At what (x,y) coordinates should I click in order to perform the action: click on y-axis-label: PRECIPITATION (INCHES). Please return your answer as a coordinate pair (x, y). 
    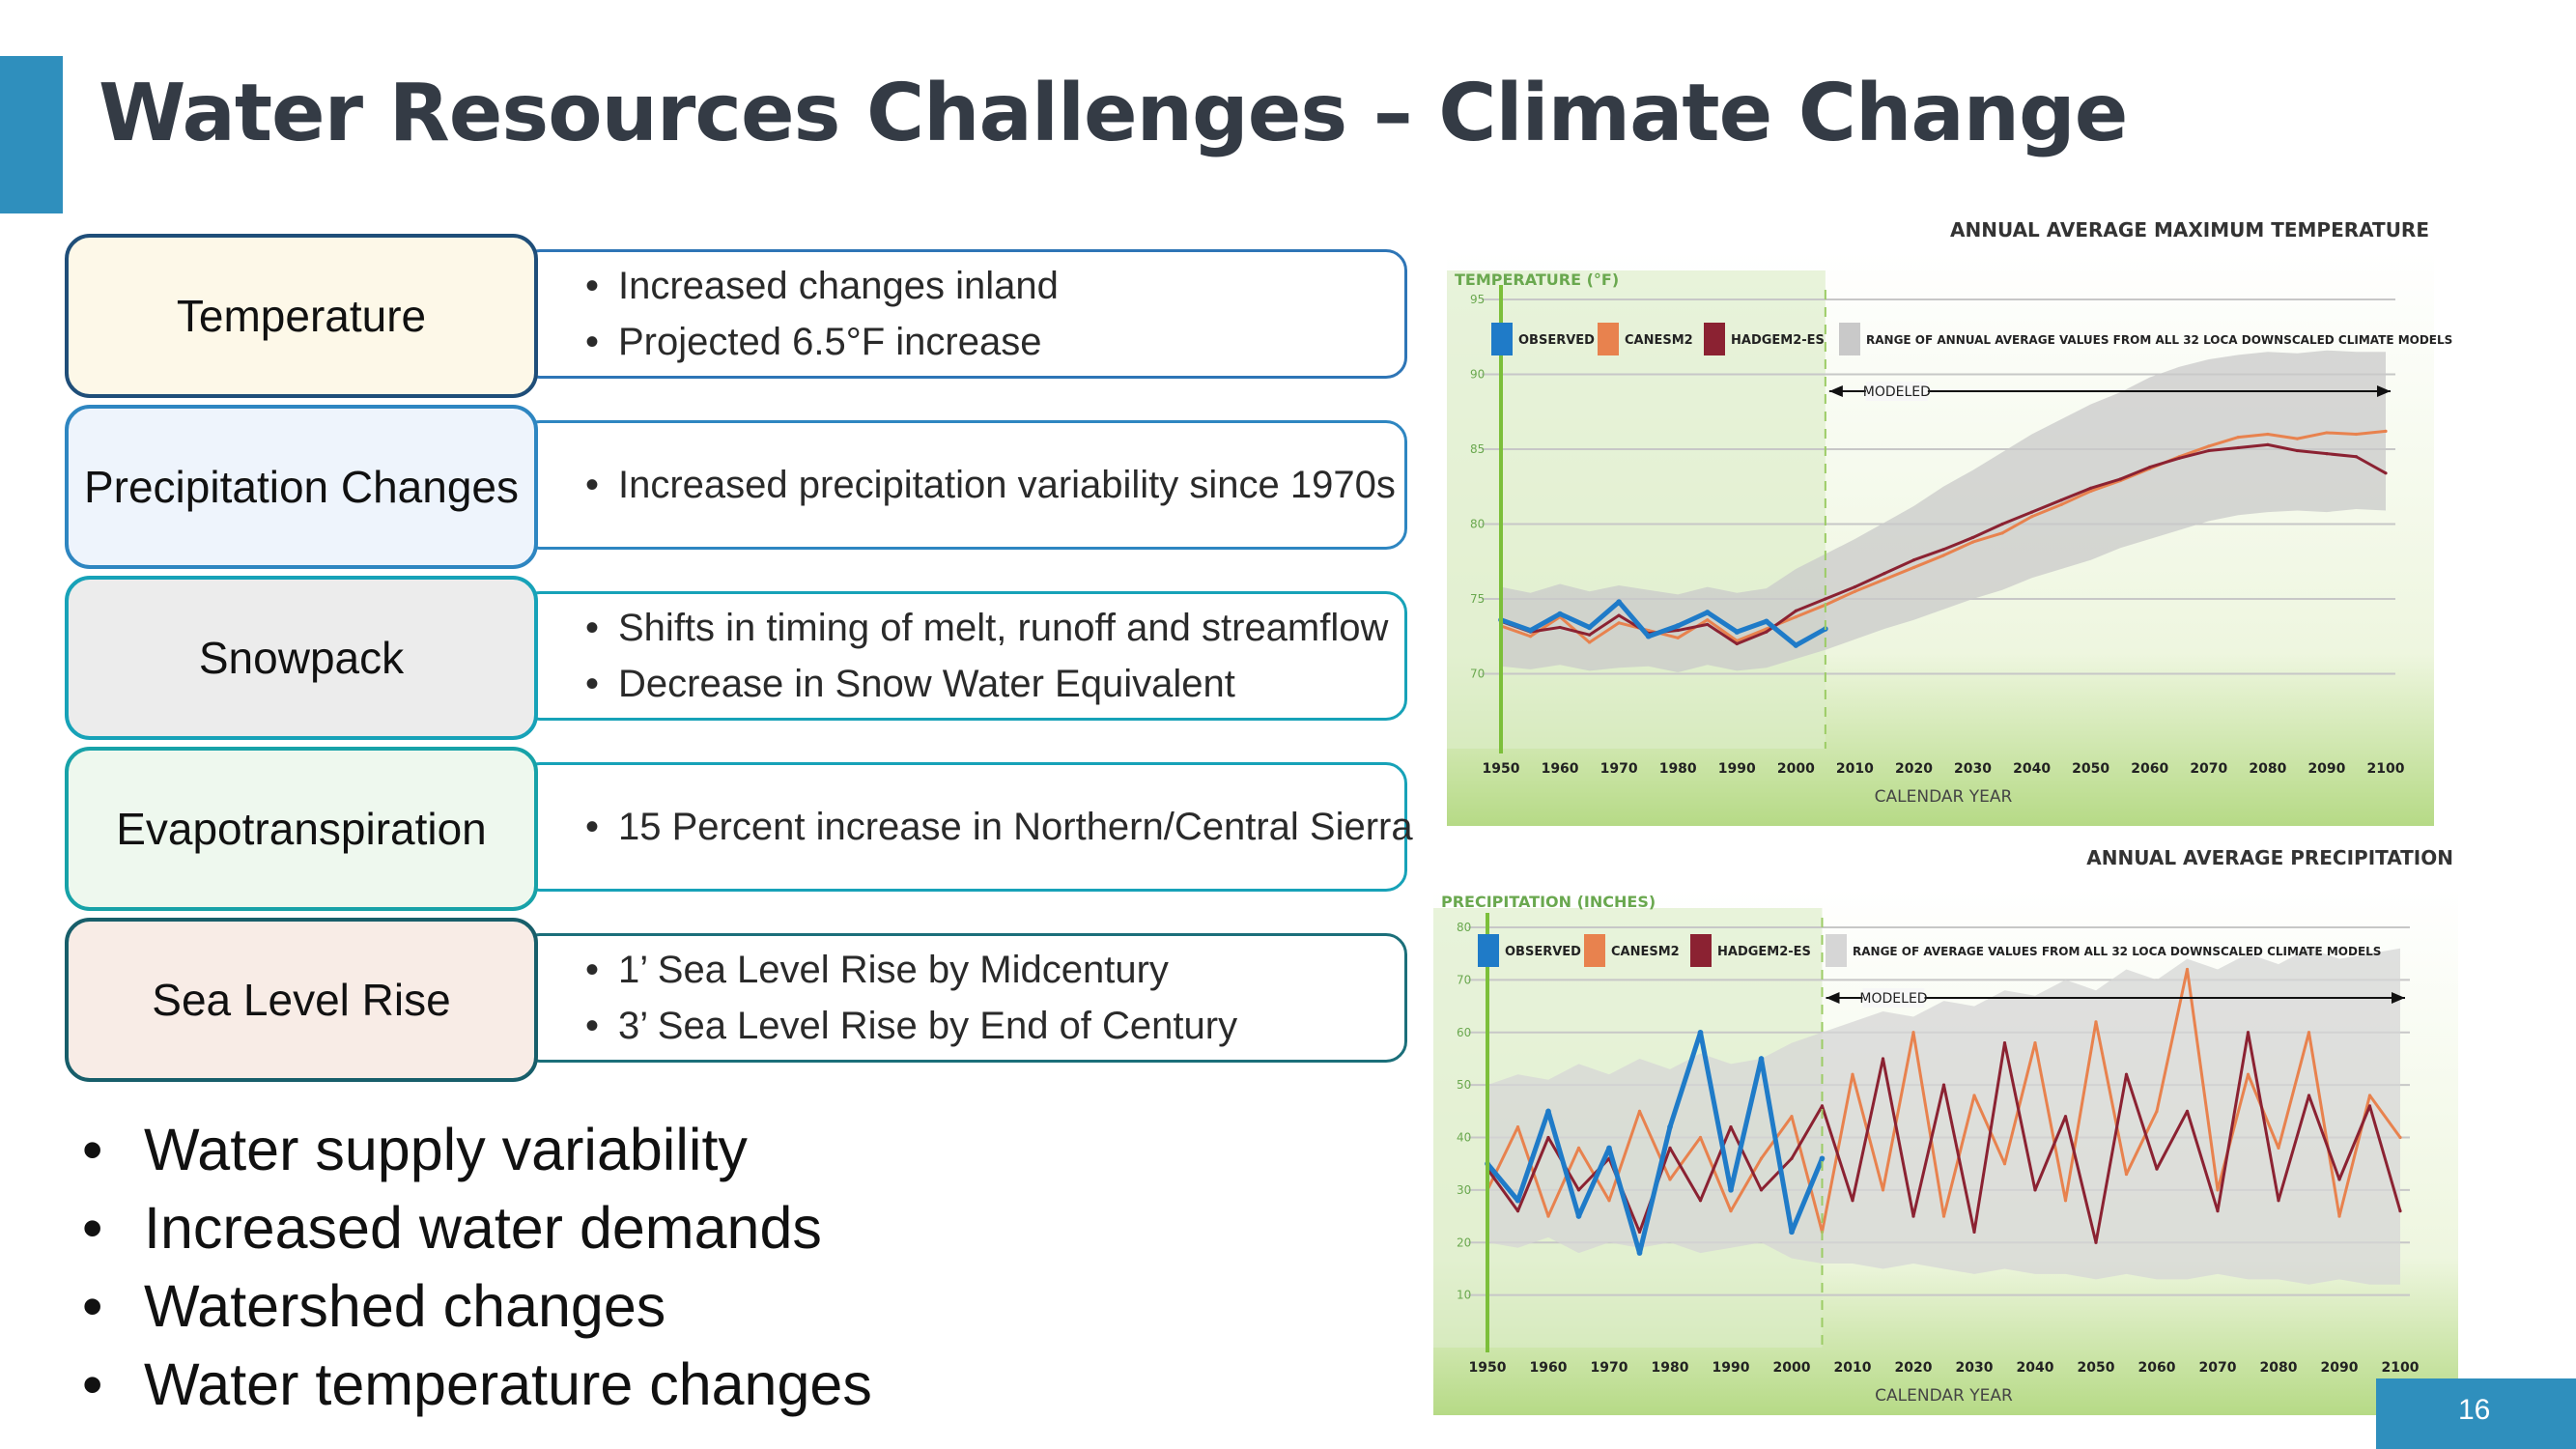
    Looking at the image, I should click on (1548, 902).